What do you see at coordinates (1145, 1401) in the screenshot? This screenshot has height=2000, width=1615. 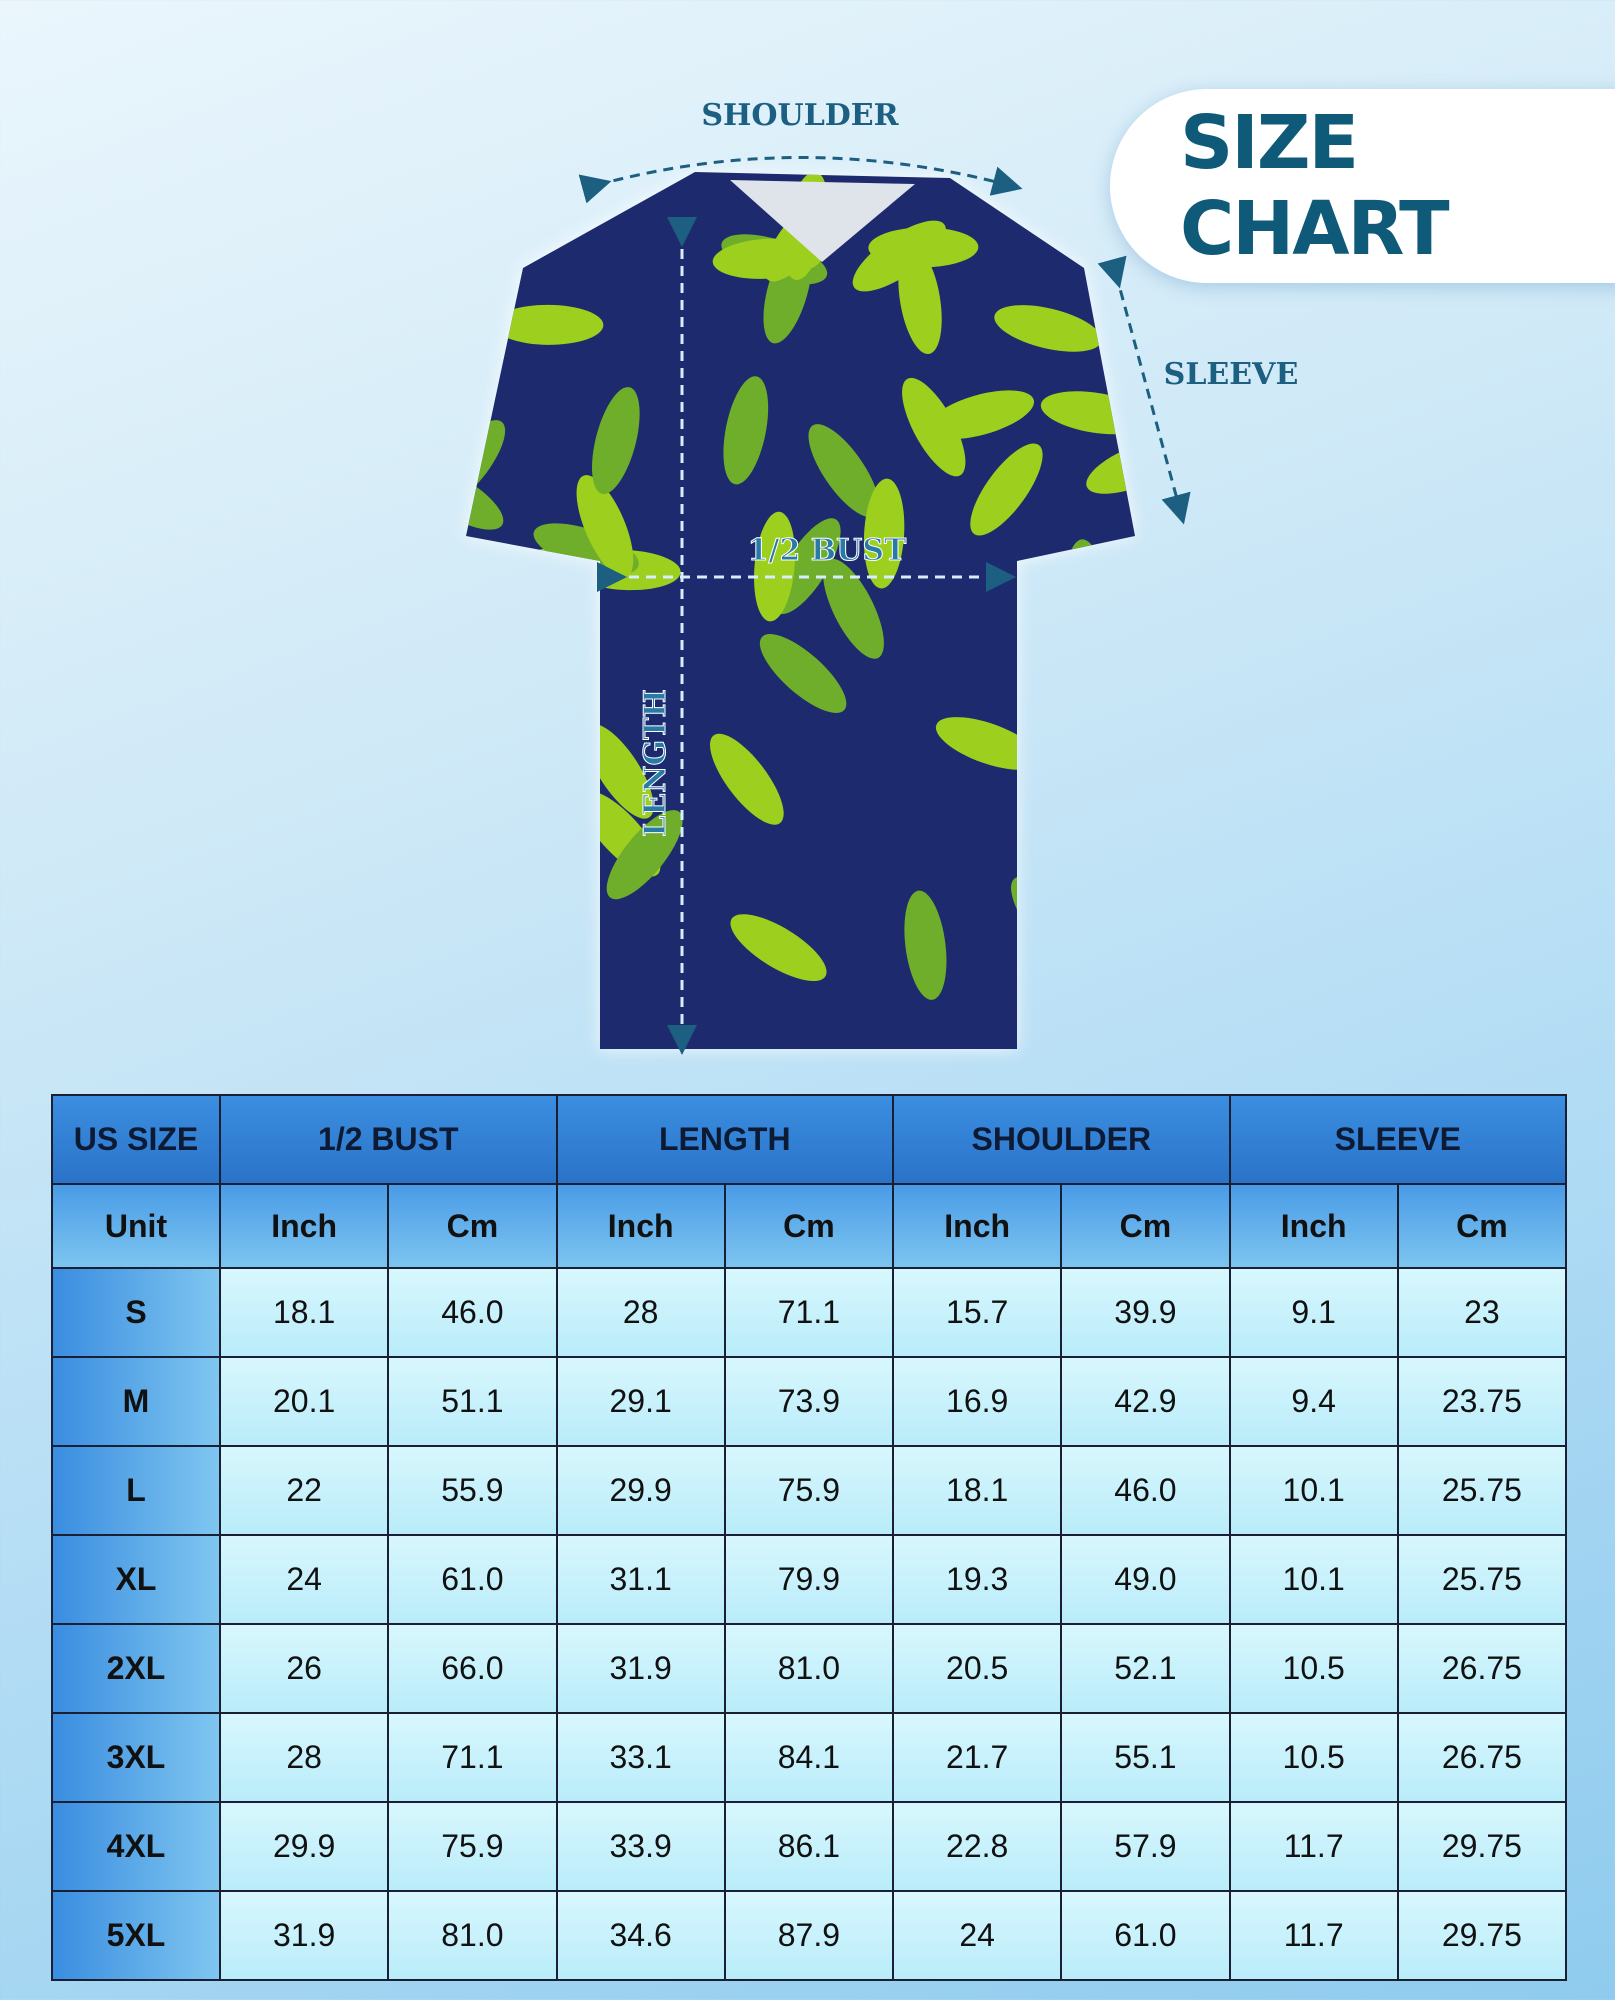 I see `value-cell: 42.9` at bounding box center [1145, 1401].